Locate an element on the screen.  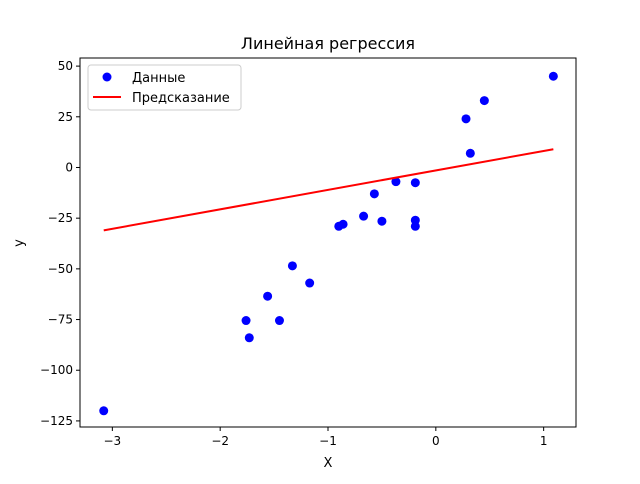
y-tick-label: −125 is located at coordinates (56, 421).